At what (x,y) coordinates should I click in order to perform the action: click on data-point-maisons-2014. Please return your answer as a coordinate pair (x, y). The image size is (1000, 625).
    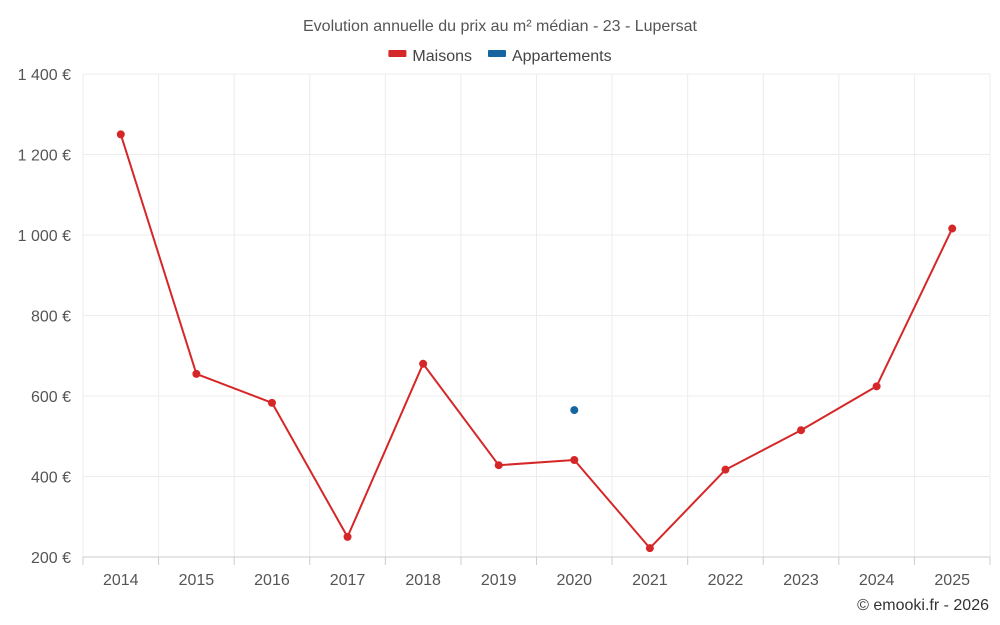
    Looking at the image, I should click on (120, 134).